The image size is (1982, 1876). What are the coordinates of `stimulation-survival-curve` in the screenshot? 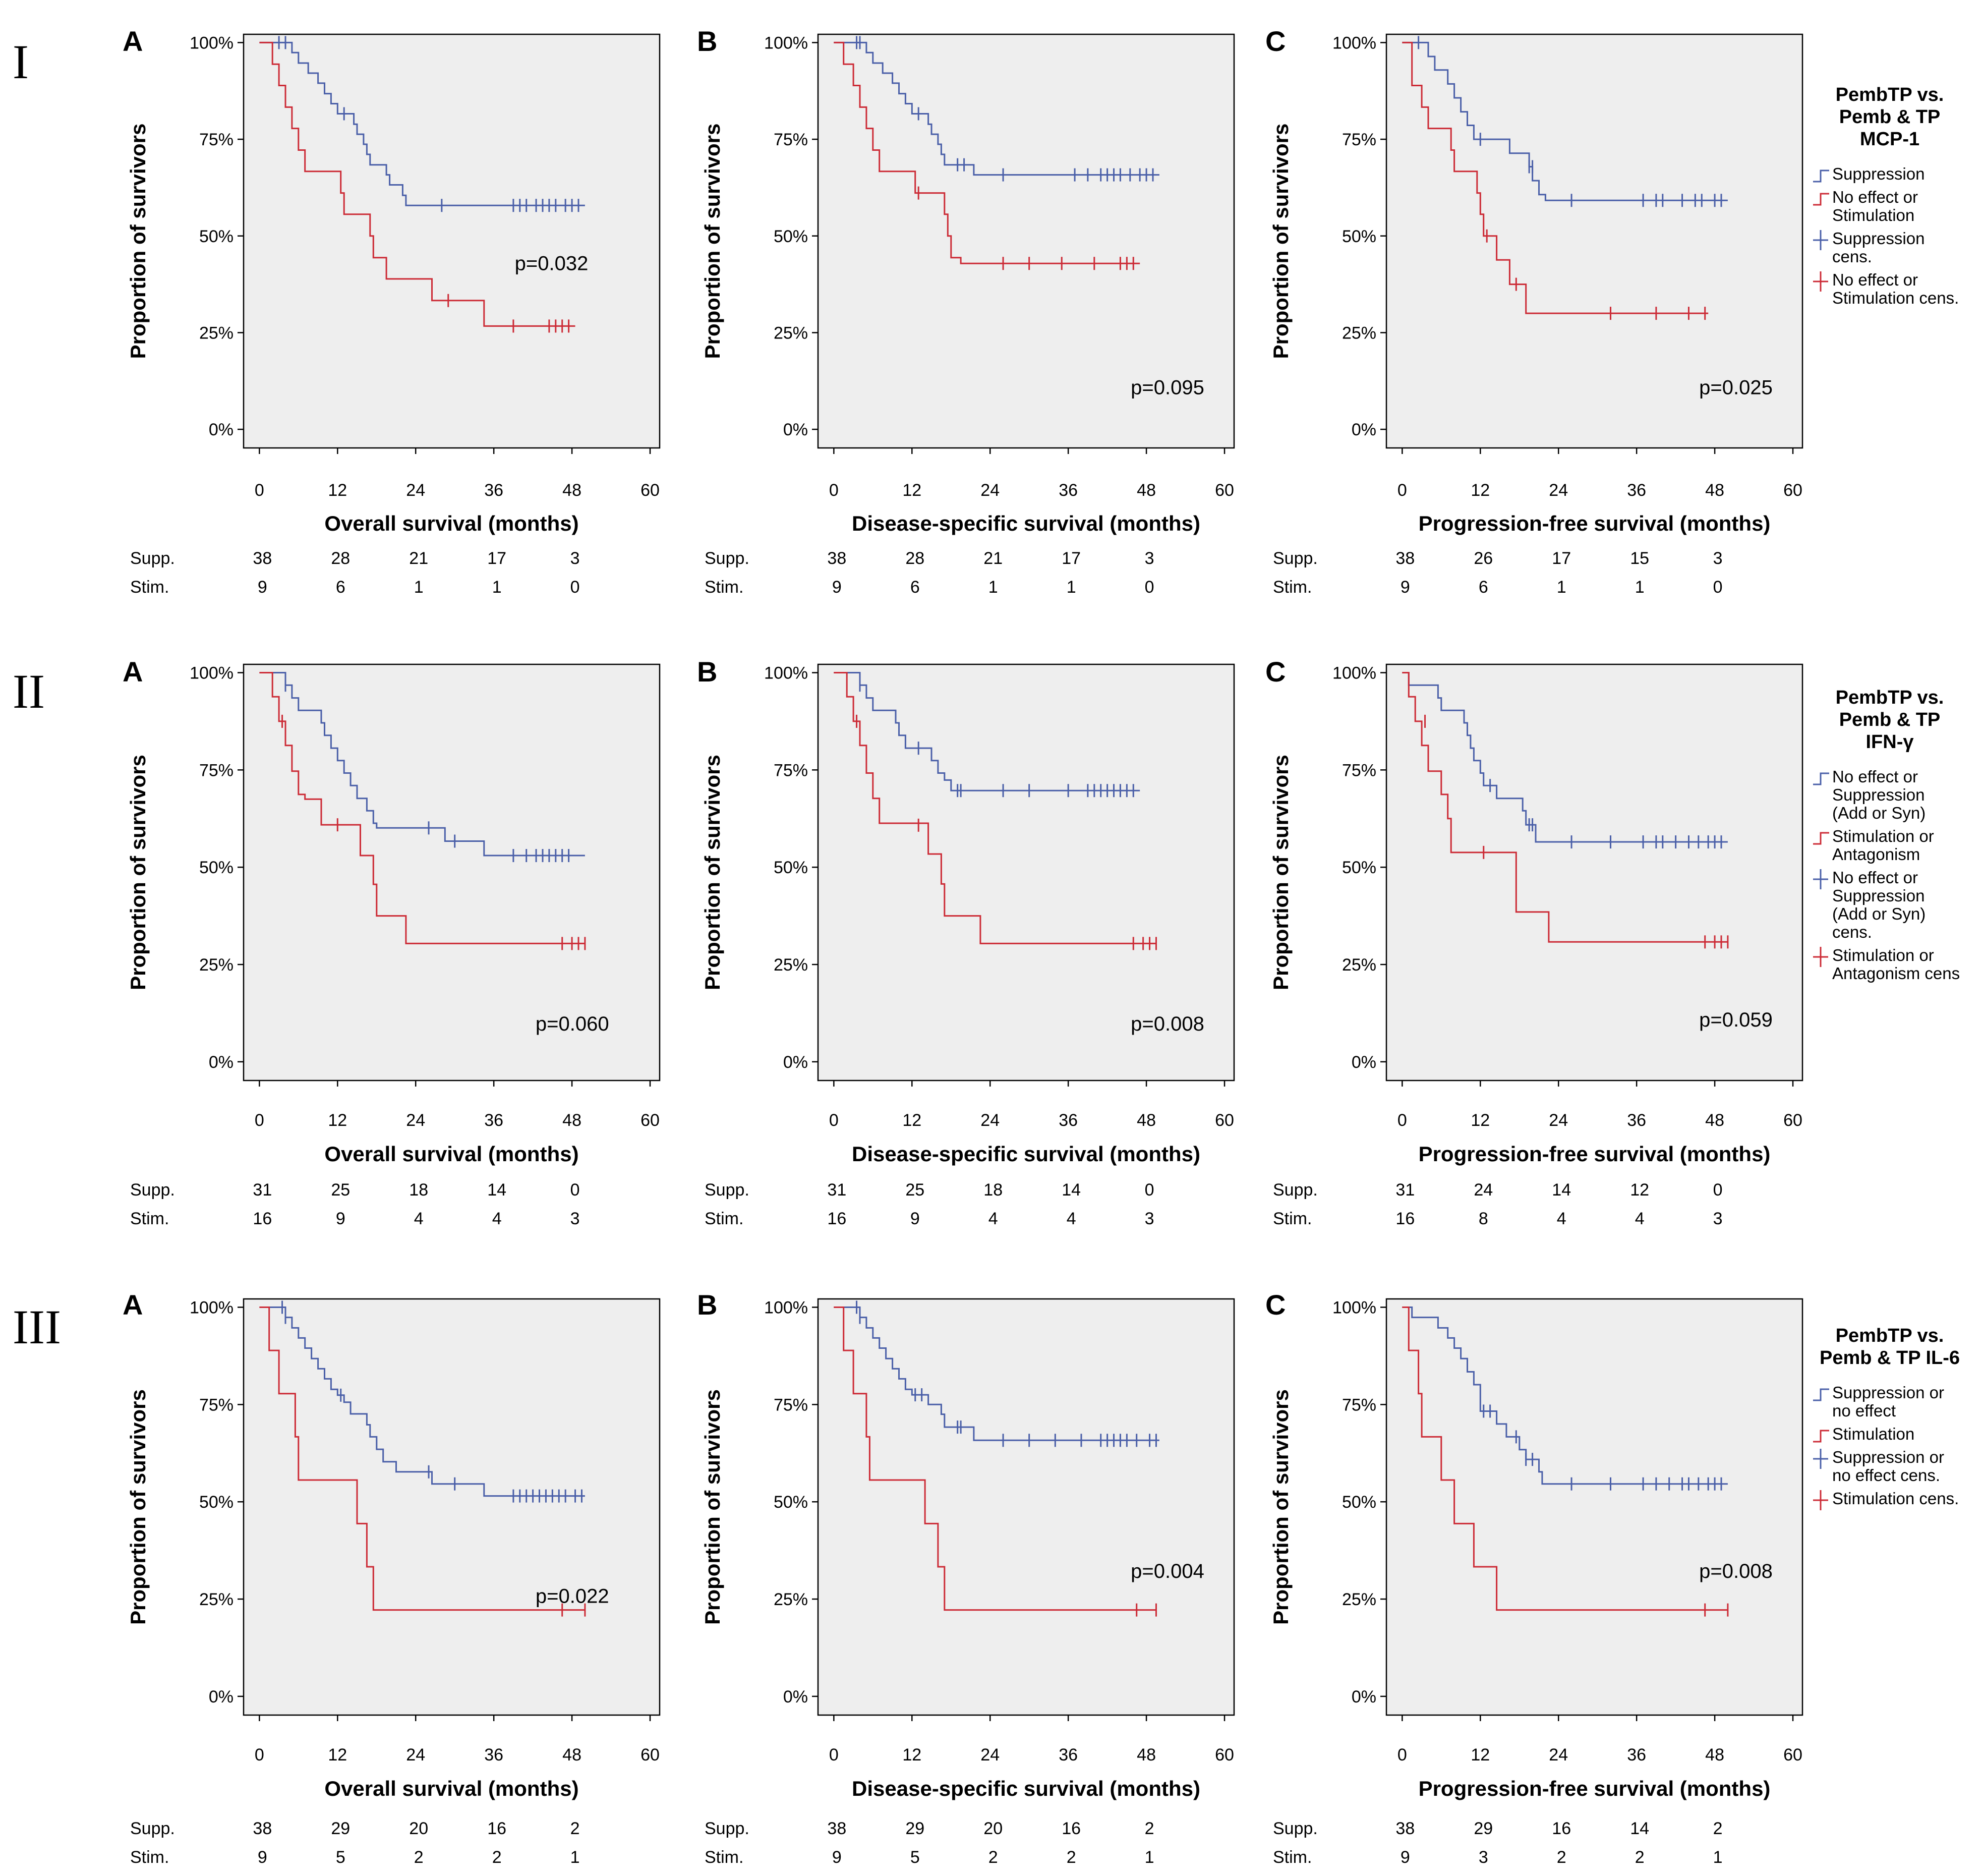 It's located at (1565, 1458).